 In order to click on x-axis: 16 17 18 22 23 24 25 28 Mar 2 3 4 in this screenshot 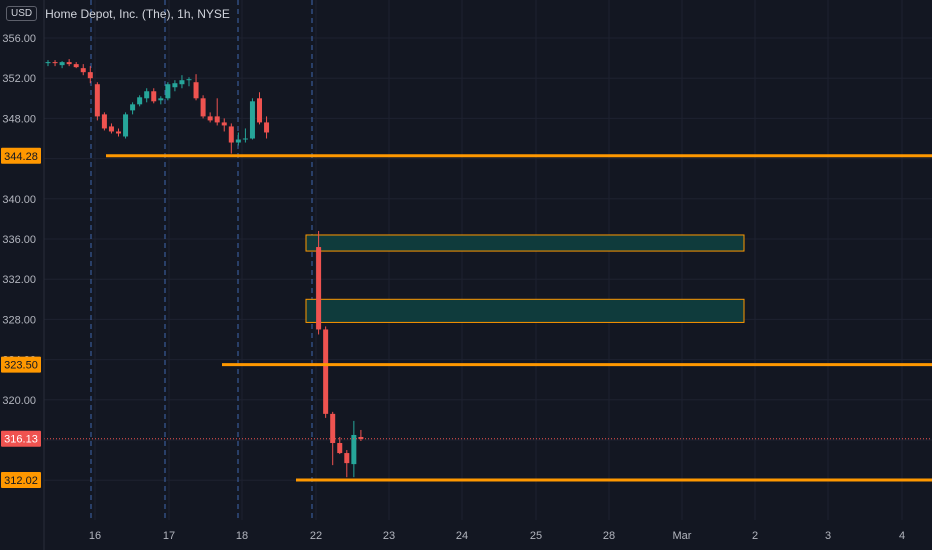, I will do `click(497, 536)`.